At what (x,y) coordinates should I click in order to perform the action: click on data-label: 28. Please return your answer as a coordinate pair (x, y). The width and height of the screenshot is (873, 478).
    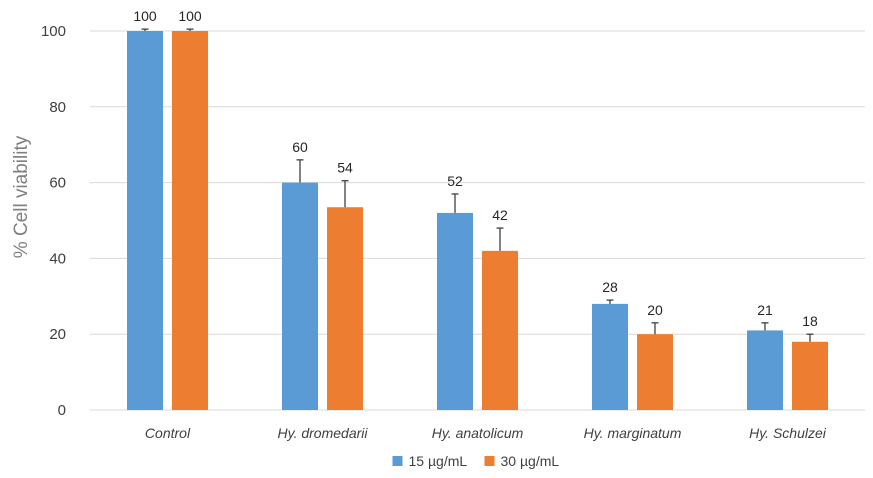
    Looking at the image, I should click on (610, 287).